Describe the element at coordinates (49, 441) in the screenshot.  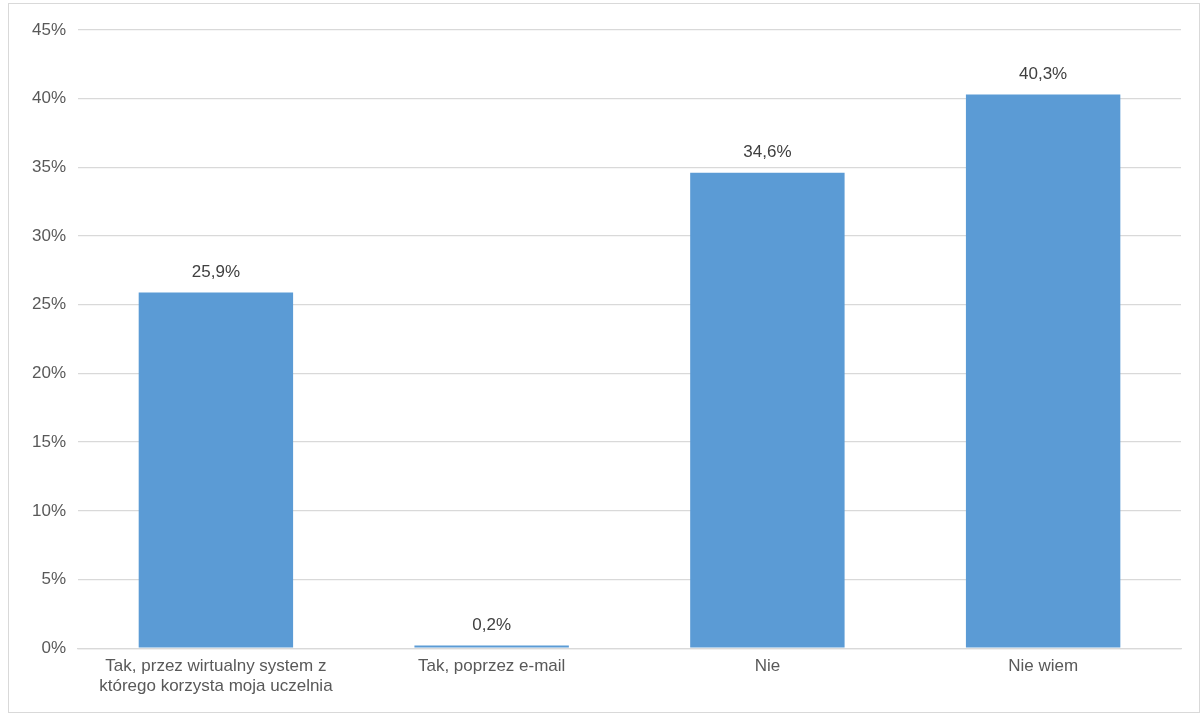
I see `y-tick-label: 15%` at that location.